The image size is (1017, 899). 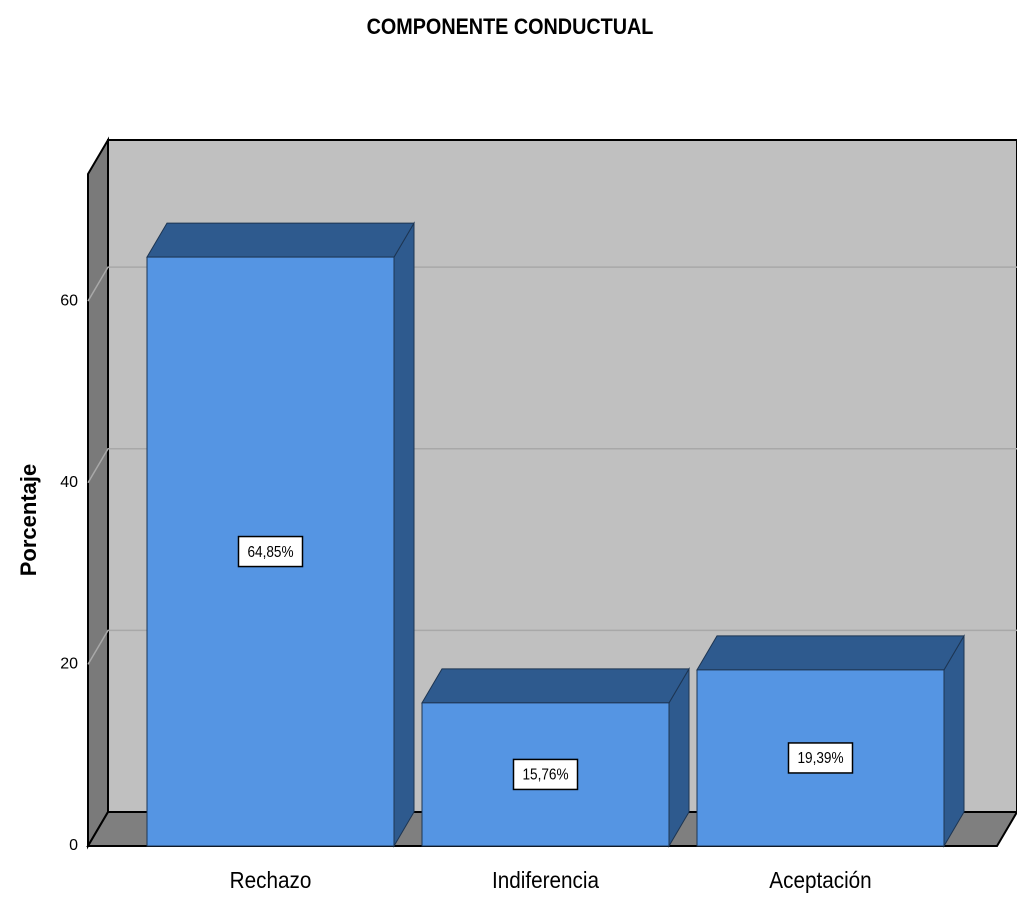 What do you see at coordinates (69, 300) in the screenshot?
I see `y-tick-label: 60` at bounding box center [69, 300].